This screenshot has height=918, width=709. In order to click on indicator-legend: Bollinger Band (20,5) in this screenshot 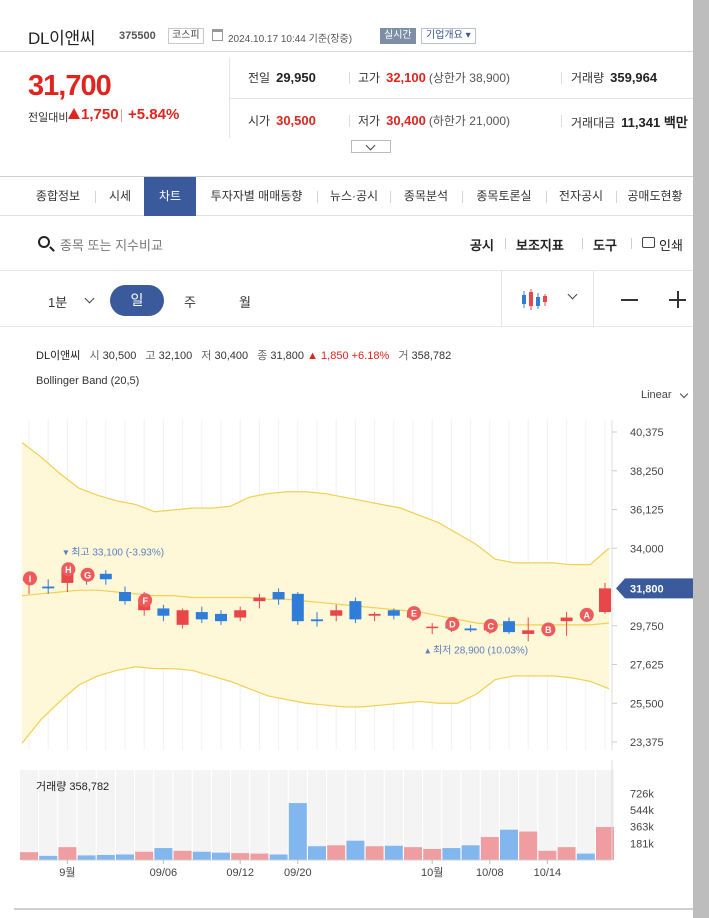, I will do `click(88, 381)`.